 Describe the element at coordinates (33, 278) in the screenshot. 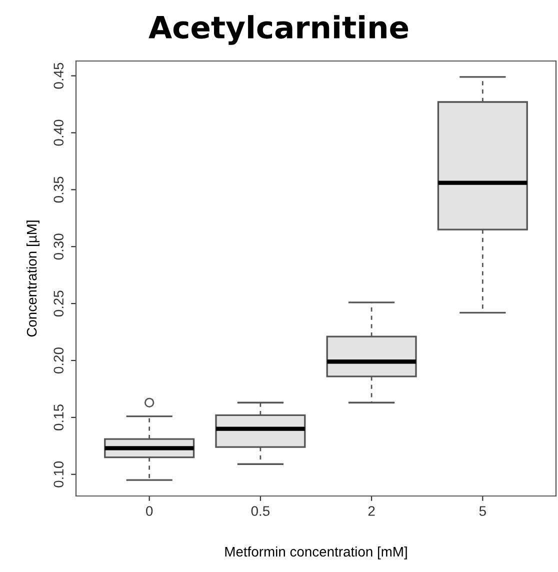

I see `y-axis-title: Concentration [µM]` at that location.